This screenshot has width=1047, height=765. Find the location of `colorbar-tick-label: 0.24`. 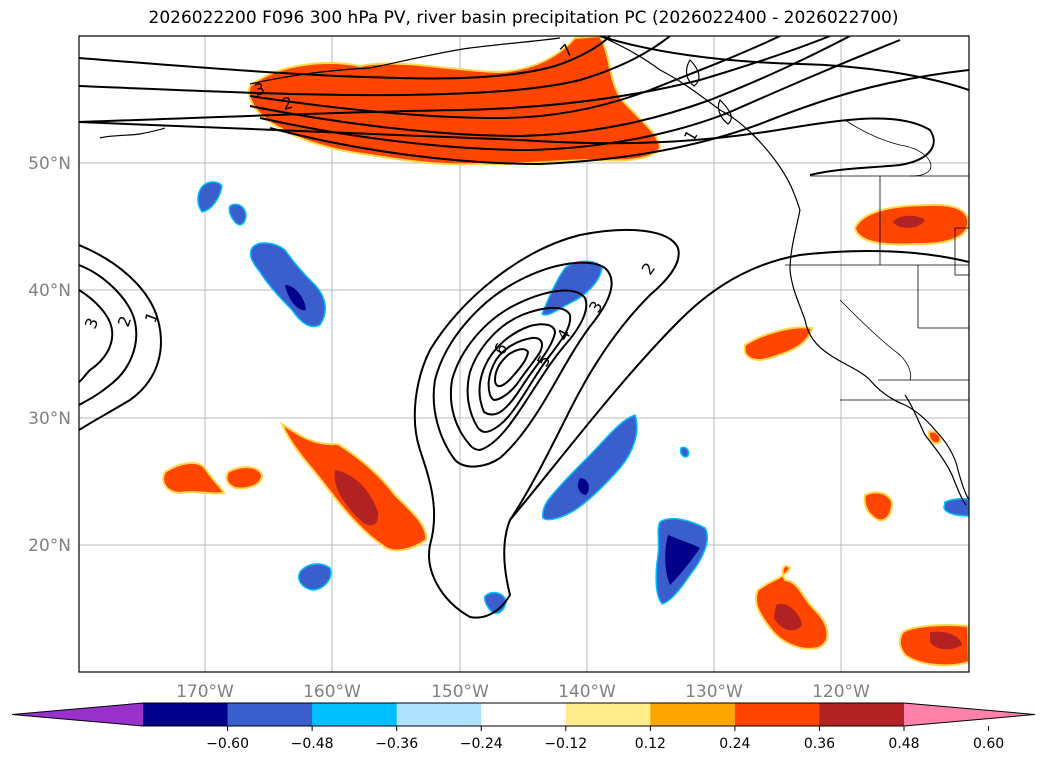

colorbar-tick-label: 0.24 is located at coordinates (734, 744).